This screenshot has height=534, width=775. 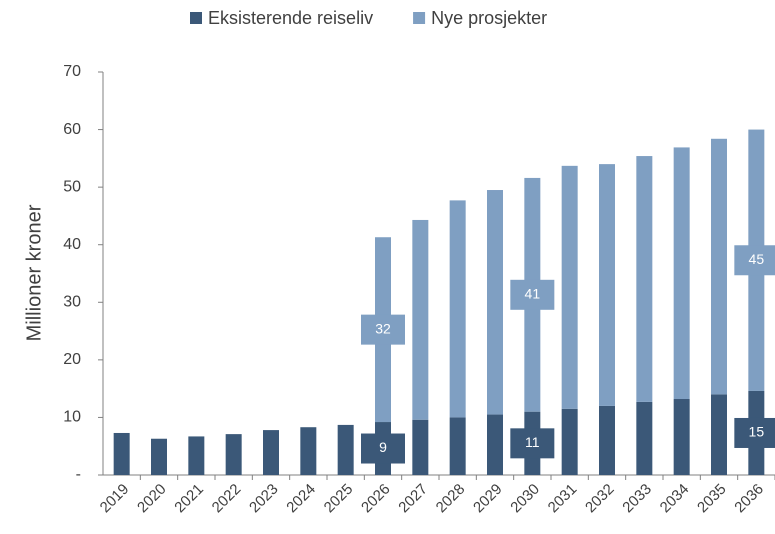 What do you see at coordinates (72, 129) in the screenshot?
I see `y-tick-label: 60` at bounding box center [72, 129].